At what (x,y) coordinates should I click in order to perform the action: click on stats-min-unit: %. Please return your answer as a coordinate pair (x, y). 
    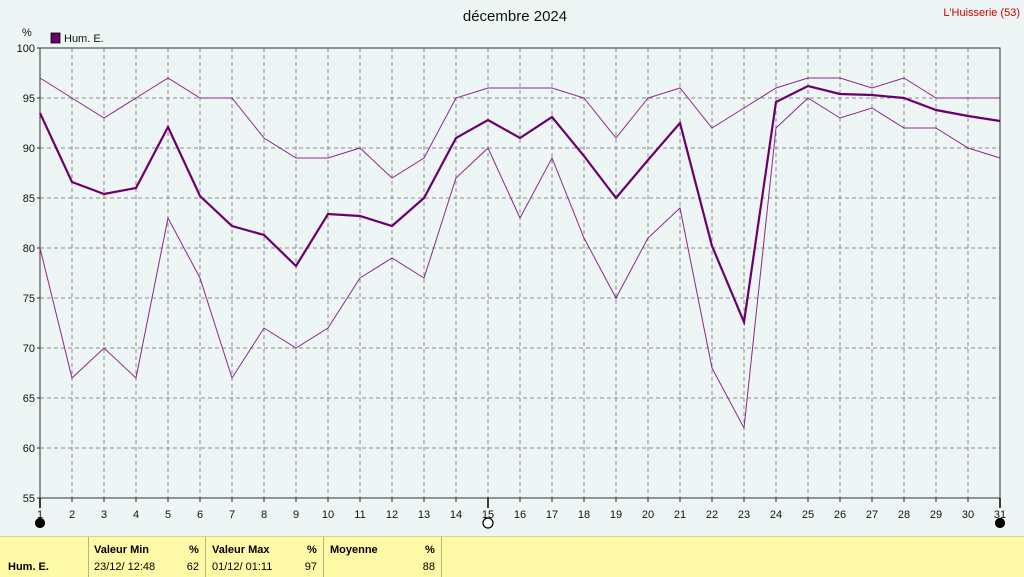
    Looking at the image, I should click on (194, 550).